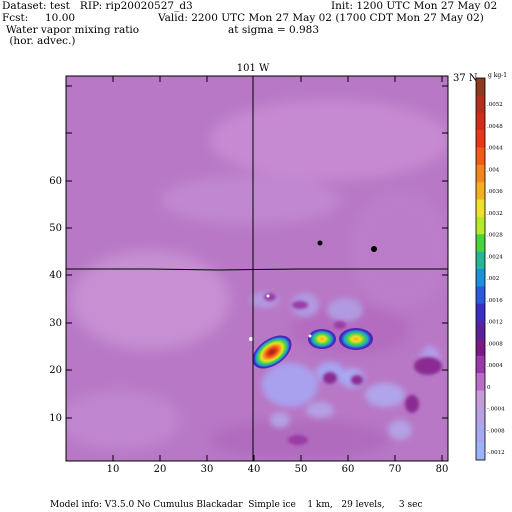 The image size is (512, 512). I want to click on latitude-label: 37 N, so click(465, 78).